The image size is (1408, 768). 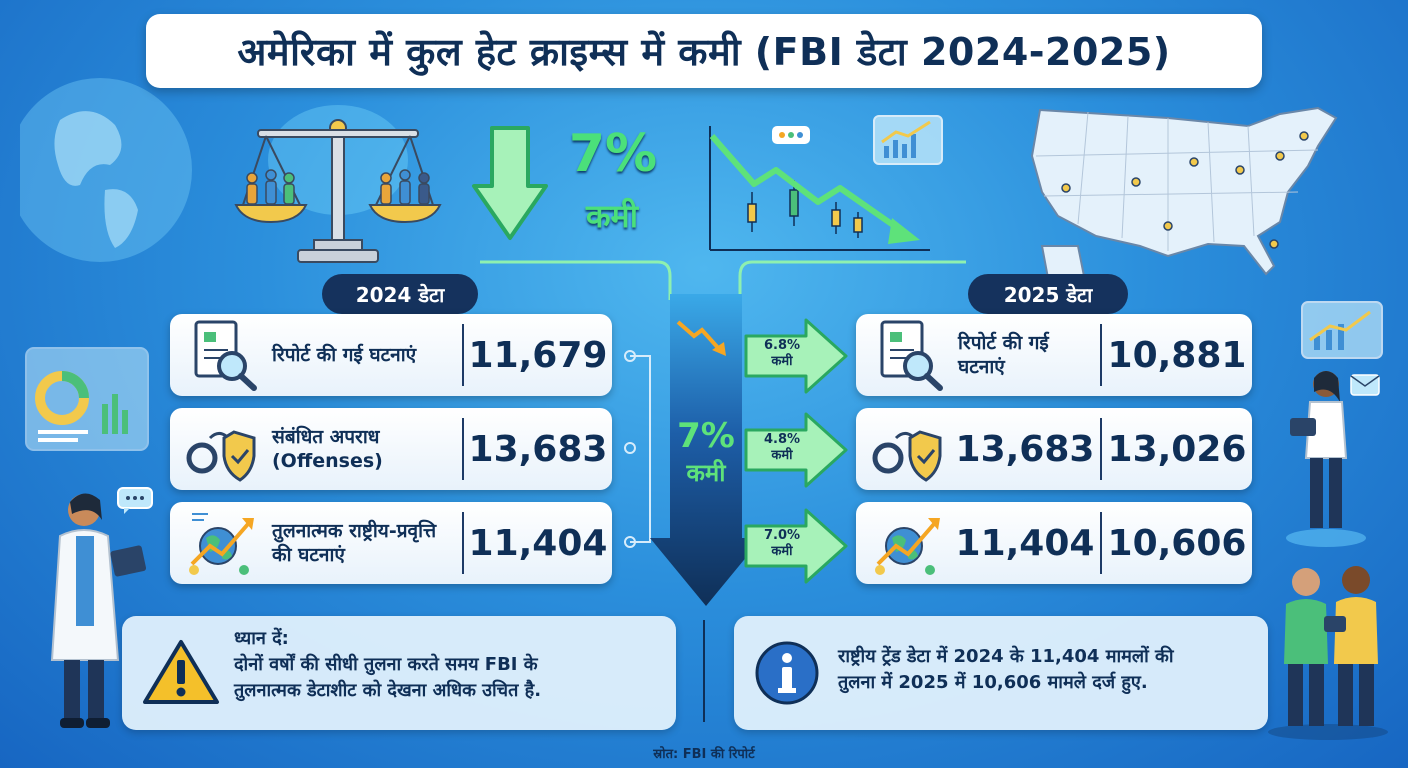 I want to click on change-arrow-reported: 6.8% कमी, so click(x=796, y=356).